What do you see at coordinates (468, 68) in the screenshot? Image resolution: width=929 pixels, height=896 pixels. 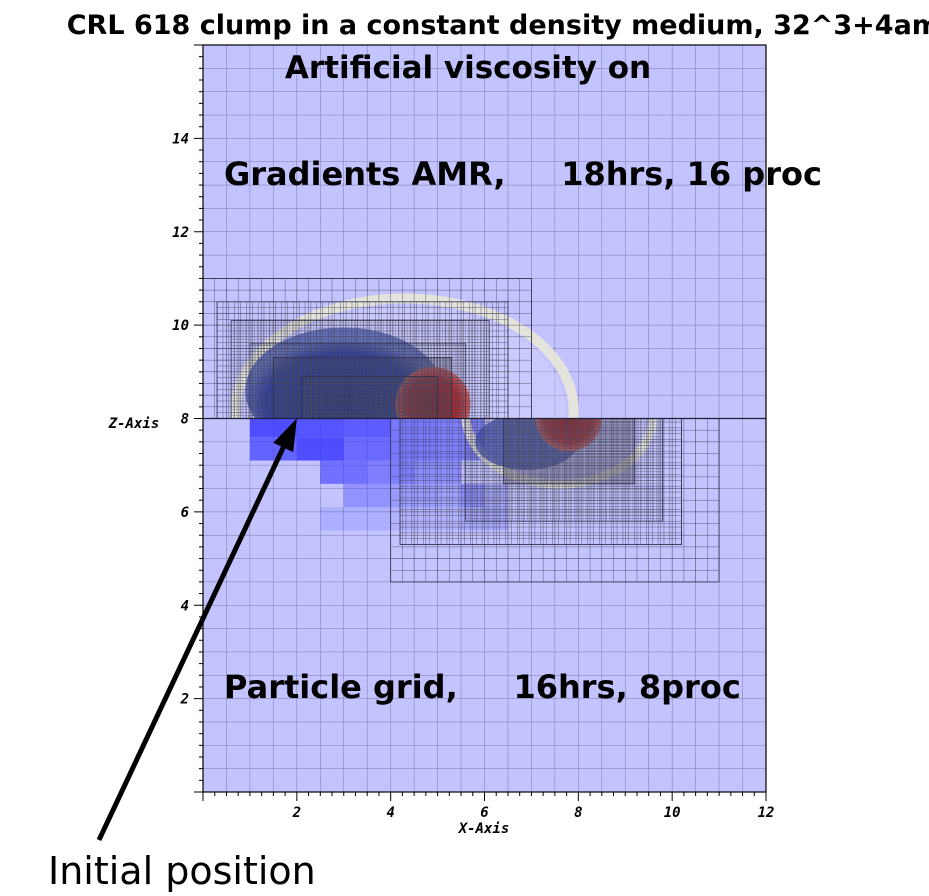 I see `annotation-top: Artificial viscosity on` at bounding box center [468, 68].